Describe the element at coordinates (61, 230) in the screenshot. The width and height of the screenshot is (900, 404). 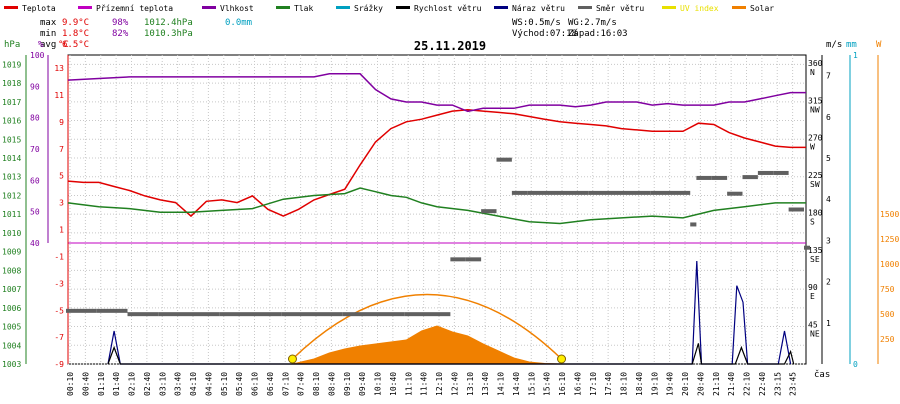
I see `degc-tick-6: 1` at that location.